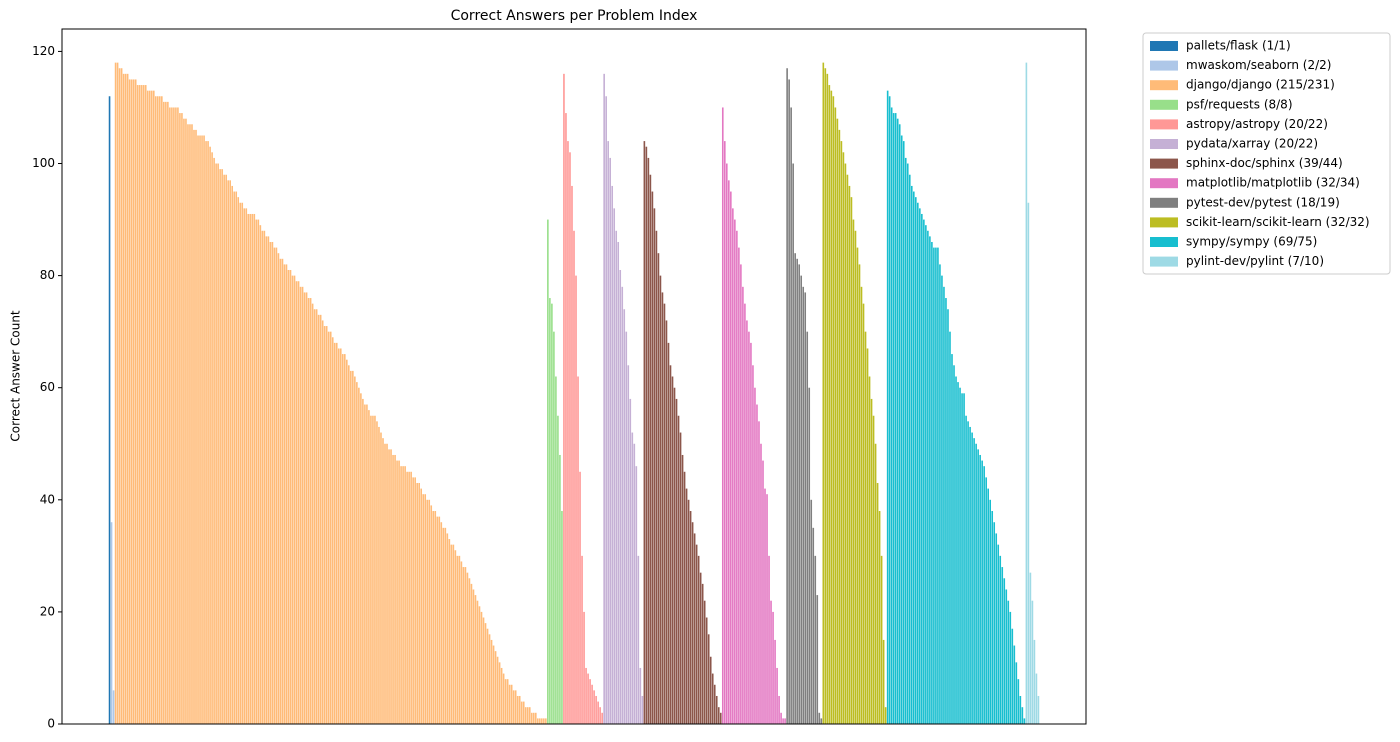 This screenshot has width=1400, height=742. What do you see at coordinates (574, 16) in the screenshot?
I see `chart-title: Correct Answers per Problem Index` at bounding box center [574, 16].